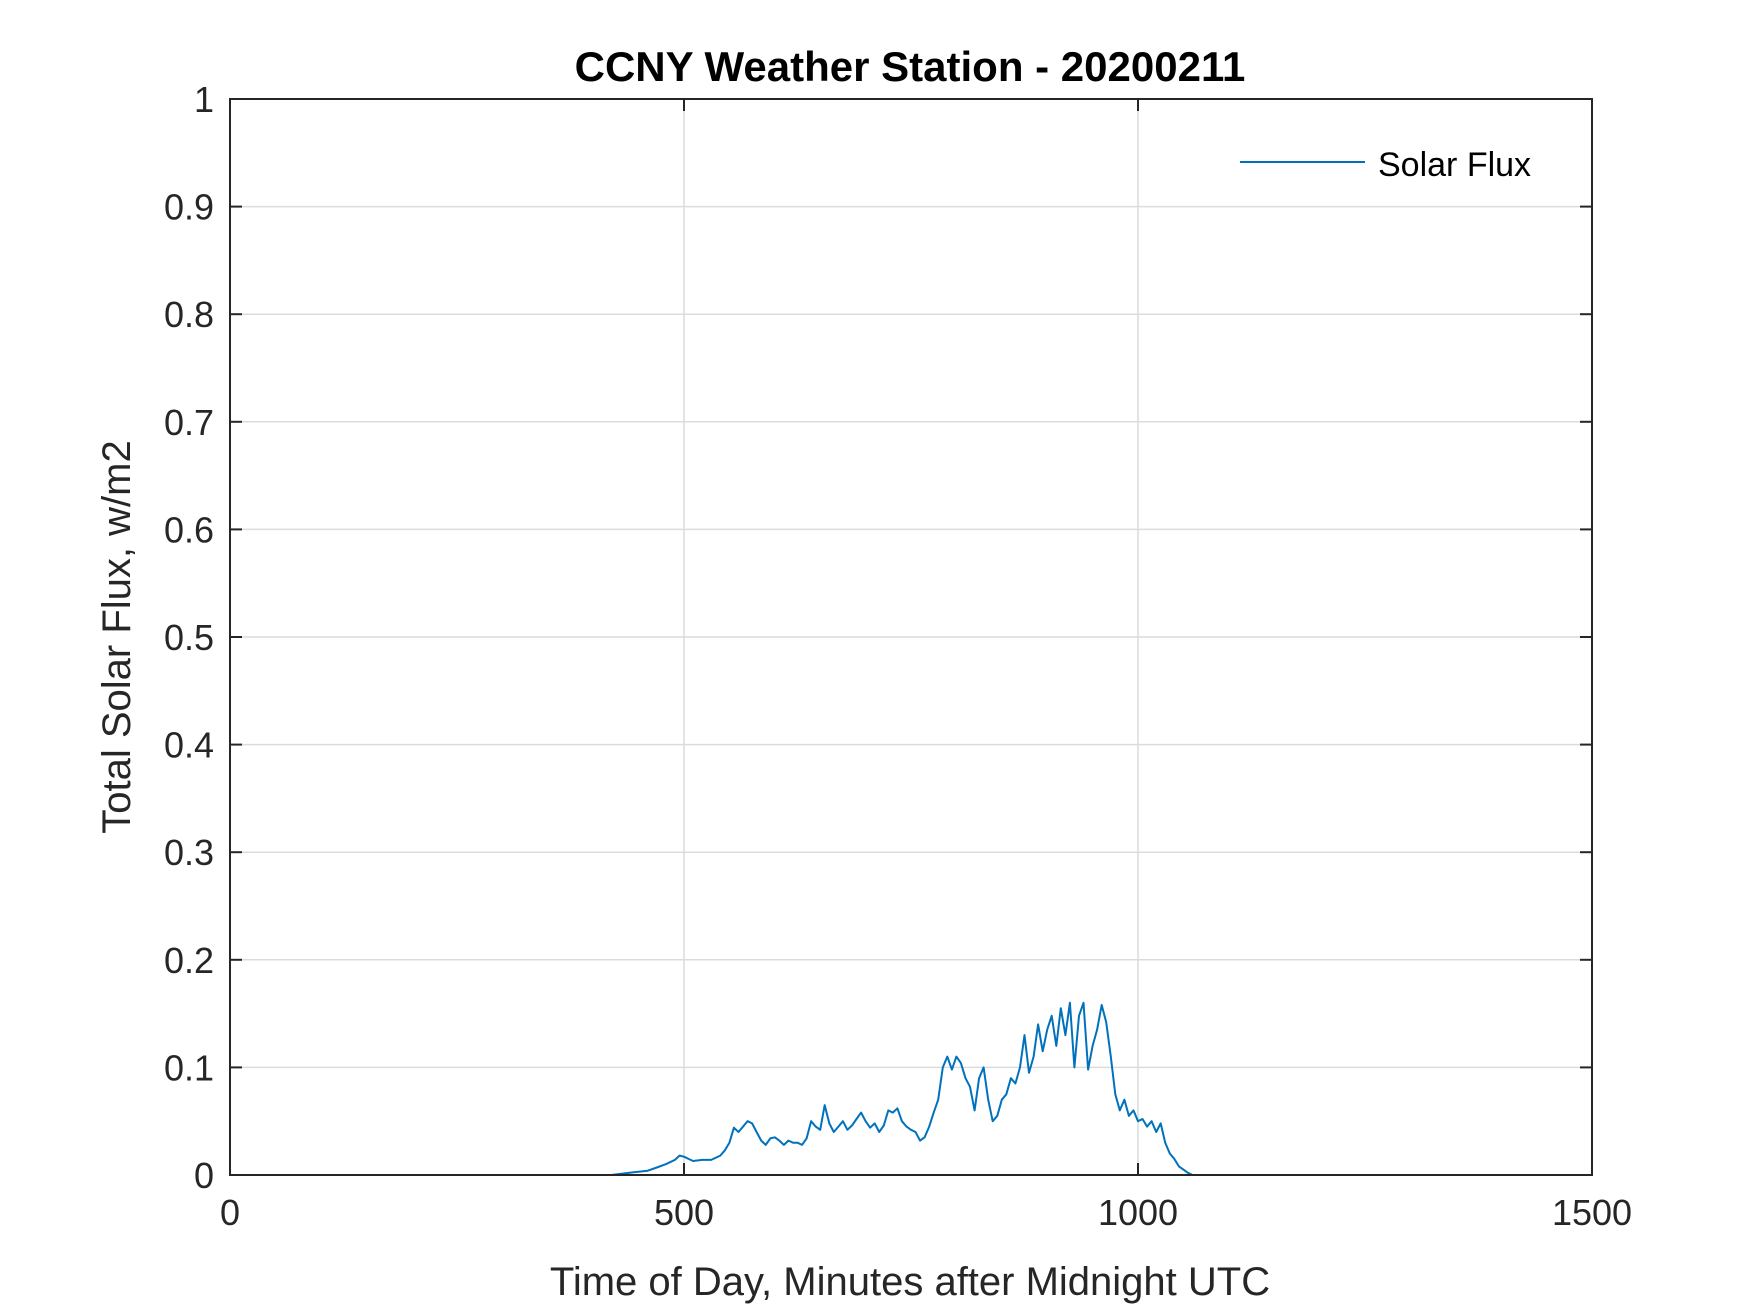 The image size is (1750, 1313). I want to click on plot-area, so click(884, 1088).